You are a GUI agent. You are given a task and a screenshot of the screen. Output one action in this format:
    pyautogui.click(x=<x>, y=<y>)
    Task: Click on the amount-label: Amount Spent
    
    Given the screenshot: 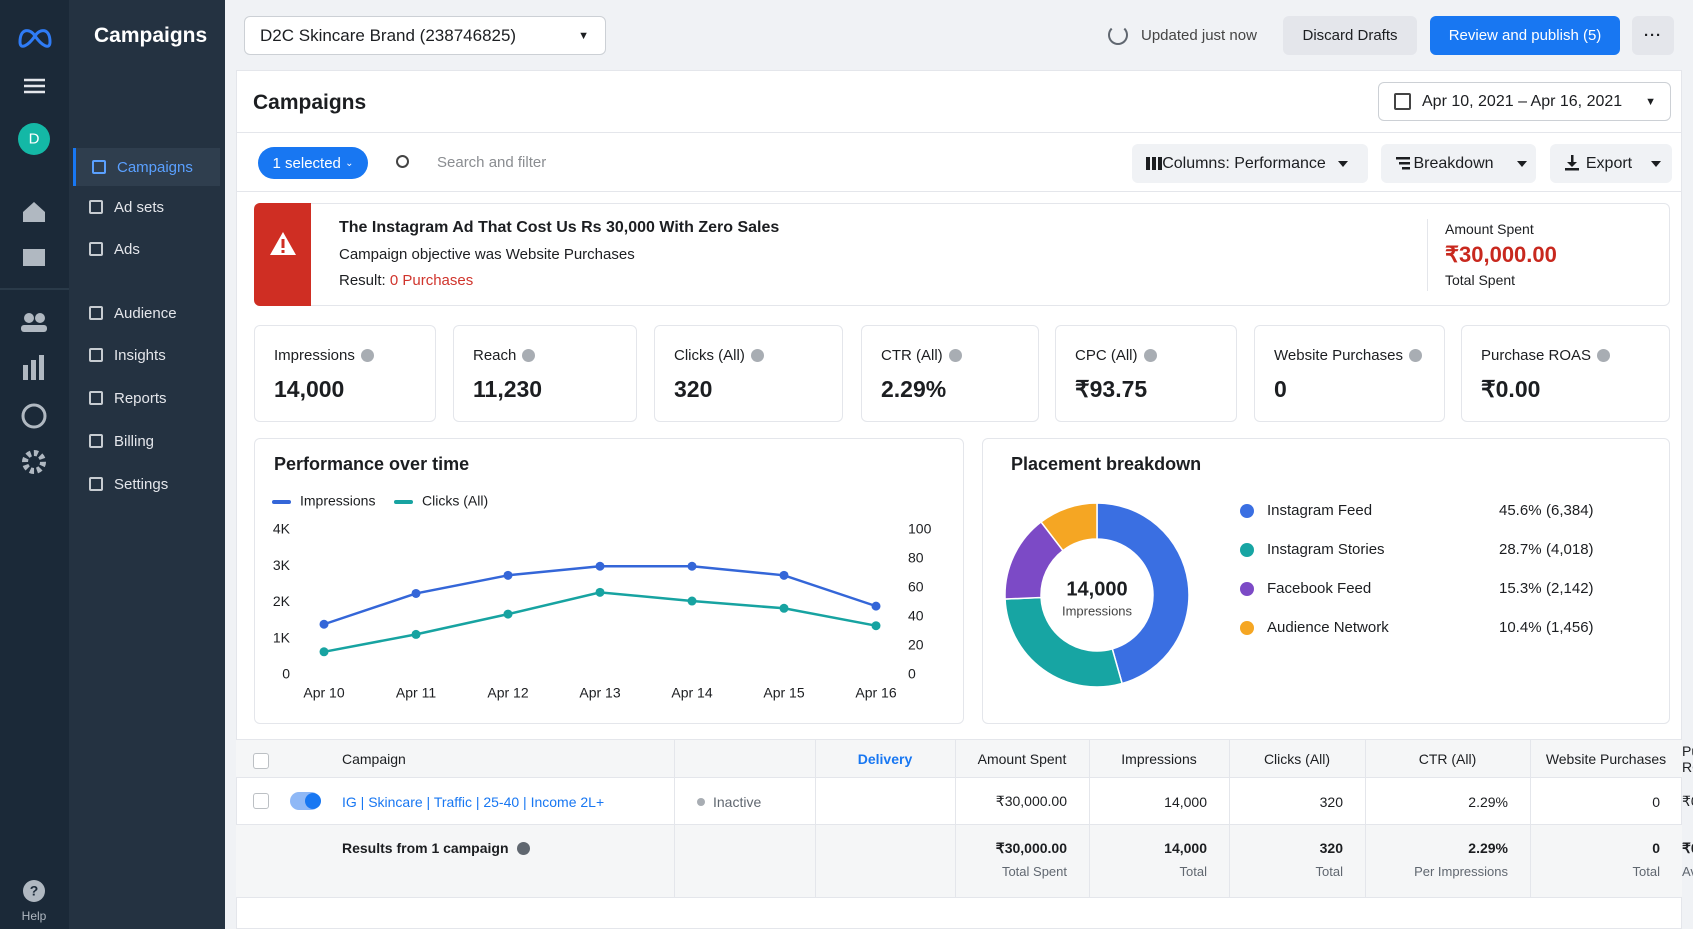 What is the action you would take?
    pyautogui.click(x=1489, y=229)
    